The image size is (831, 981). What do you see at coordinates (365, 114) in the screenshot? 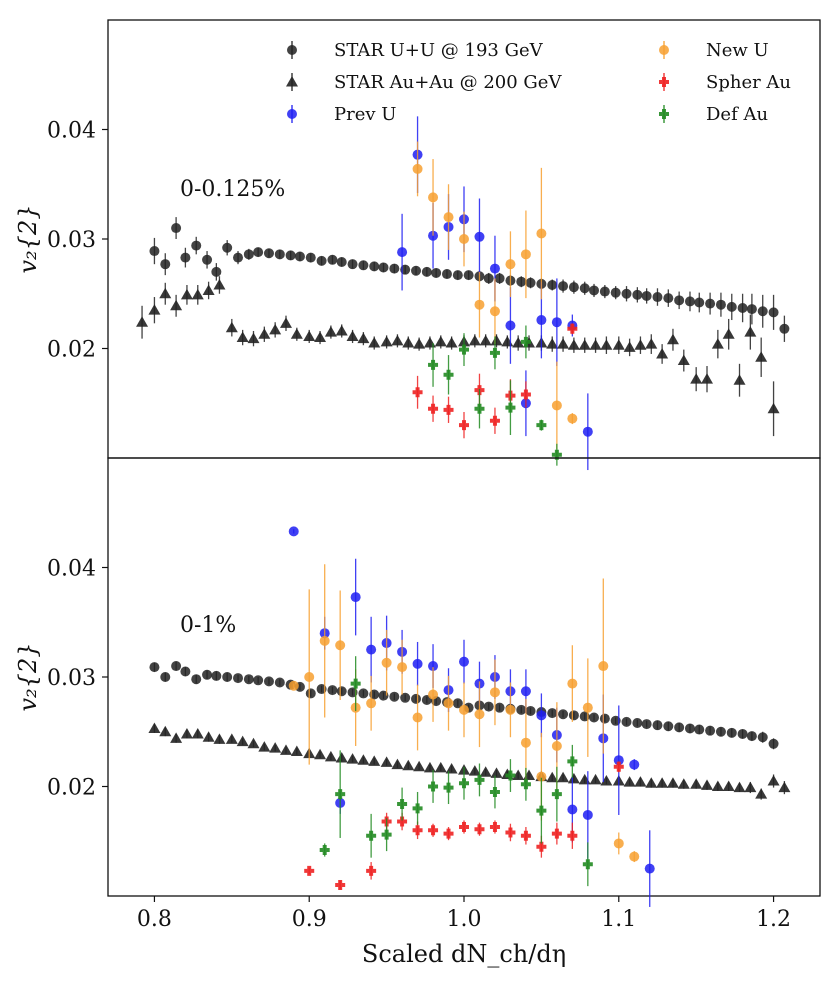
I see `legend-label: Prev U` at bounding box center [365, 114].